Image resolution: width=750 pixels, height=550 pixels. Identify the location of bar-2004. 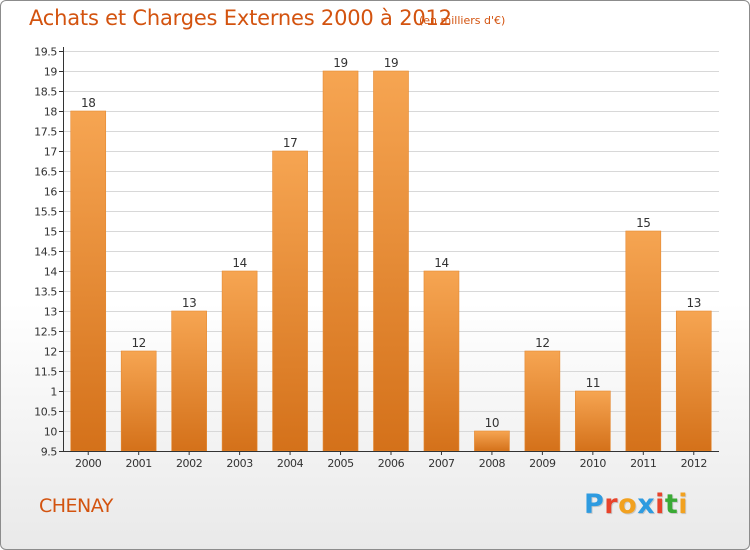
(290, 301).